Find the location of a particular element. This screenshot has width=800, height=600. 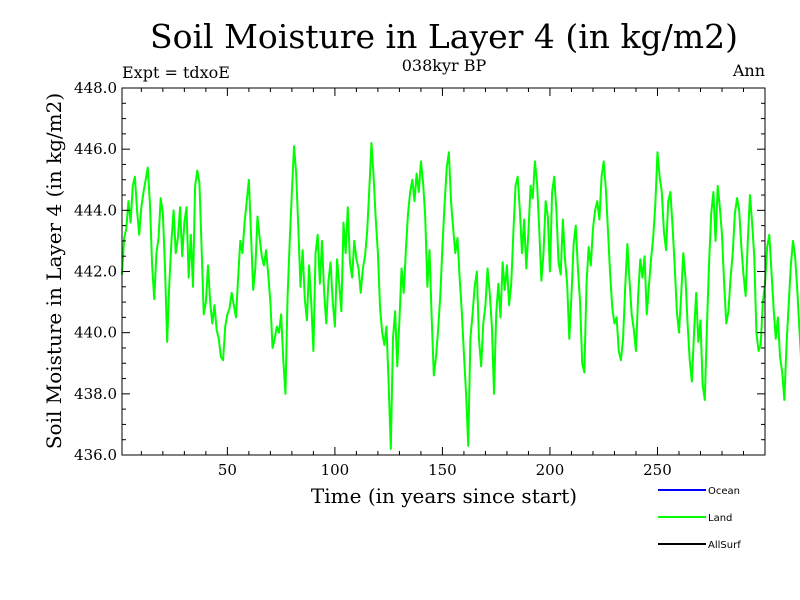

y-axis-label: Soil Moisture in Layer 4 (in kg/m2) is located at coordinates (54, 271).